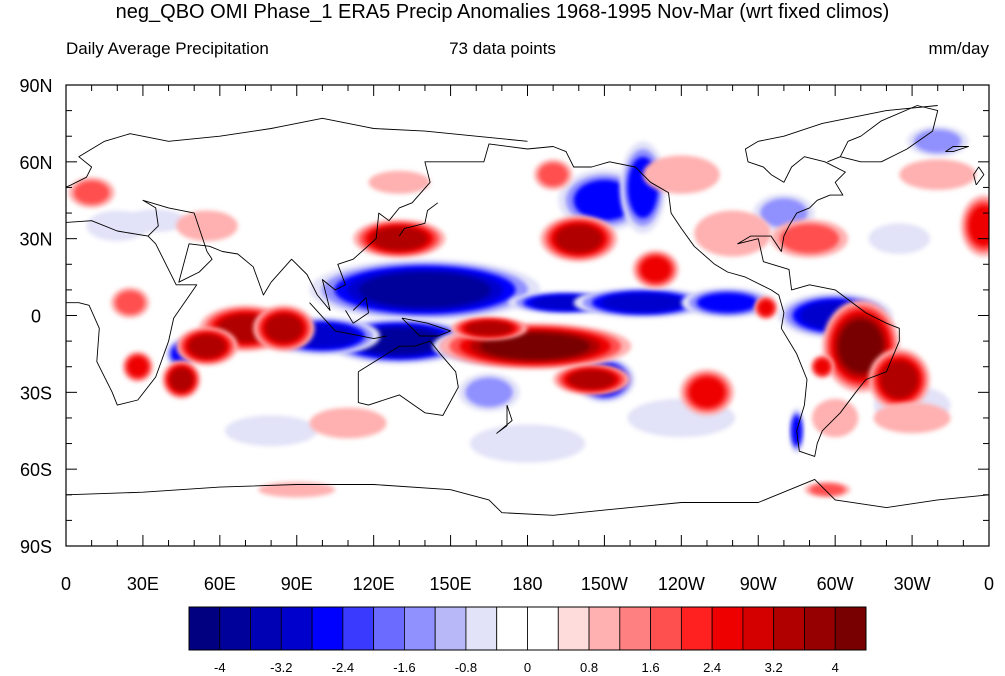 Image resolution: width=1005 pixels, height=676 pixels. I want to click on lat-label: 60S, so click(36, 470).